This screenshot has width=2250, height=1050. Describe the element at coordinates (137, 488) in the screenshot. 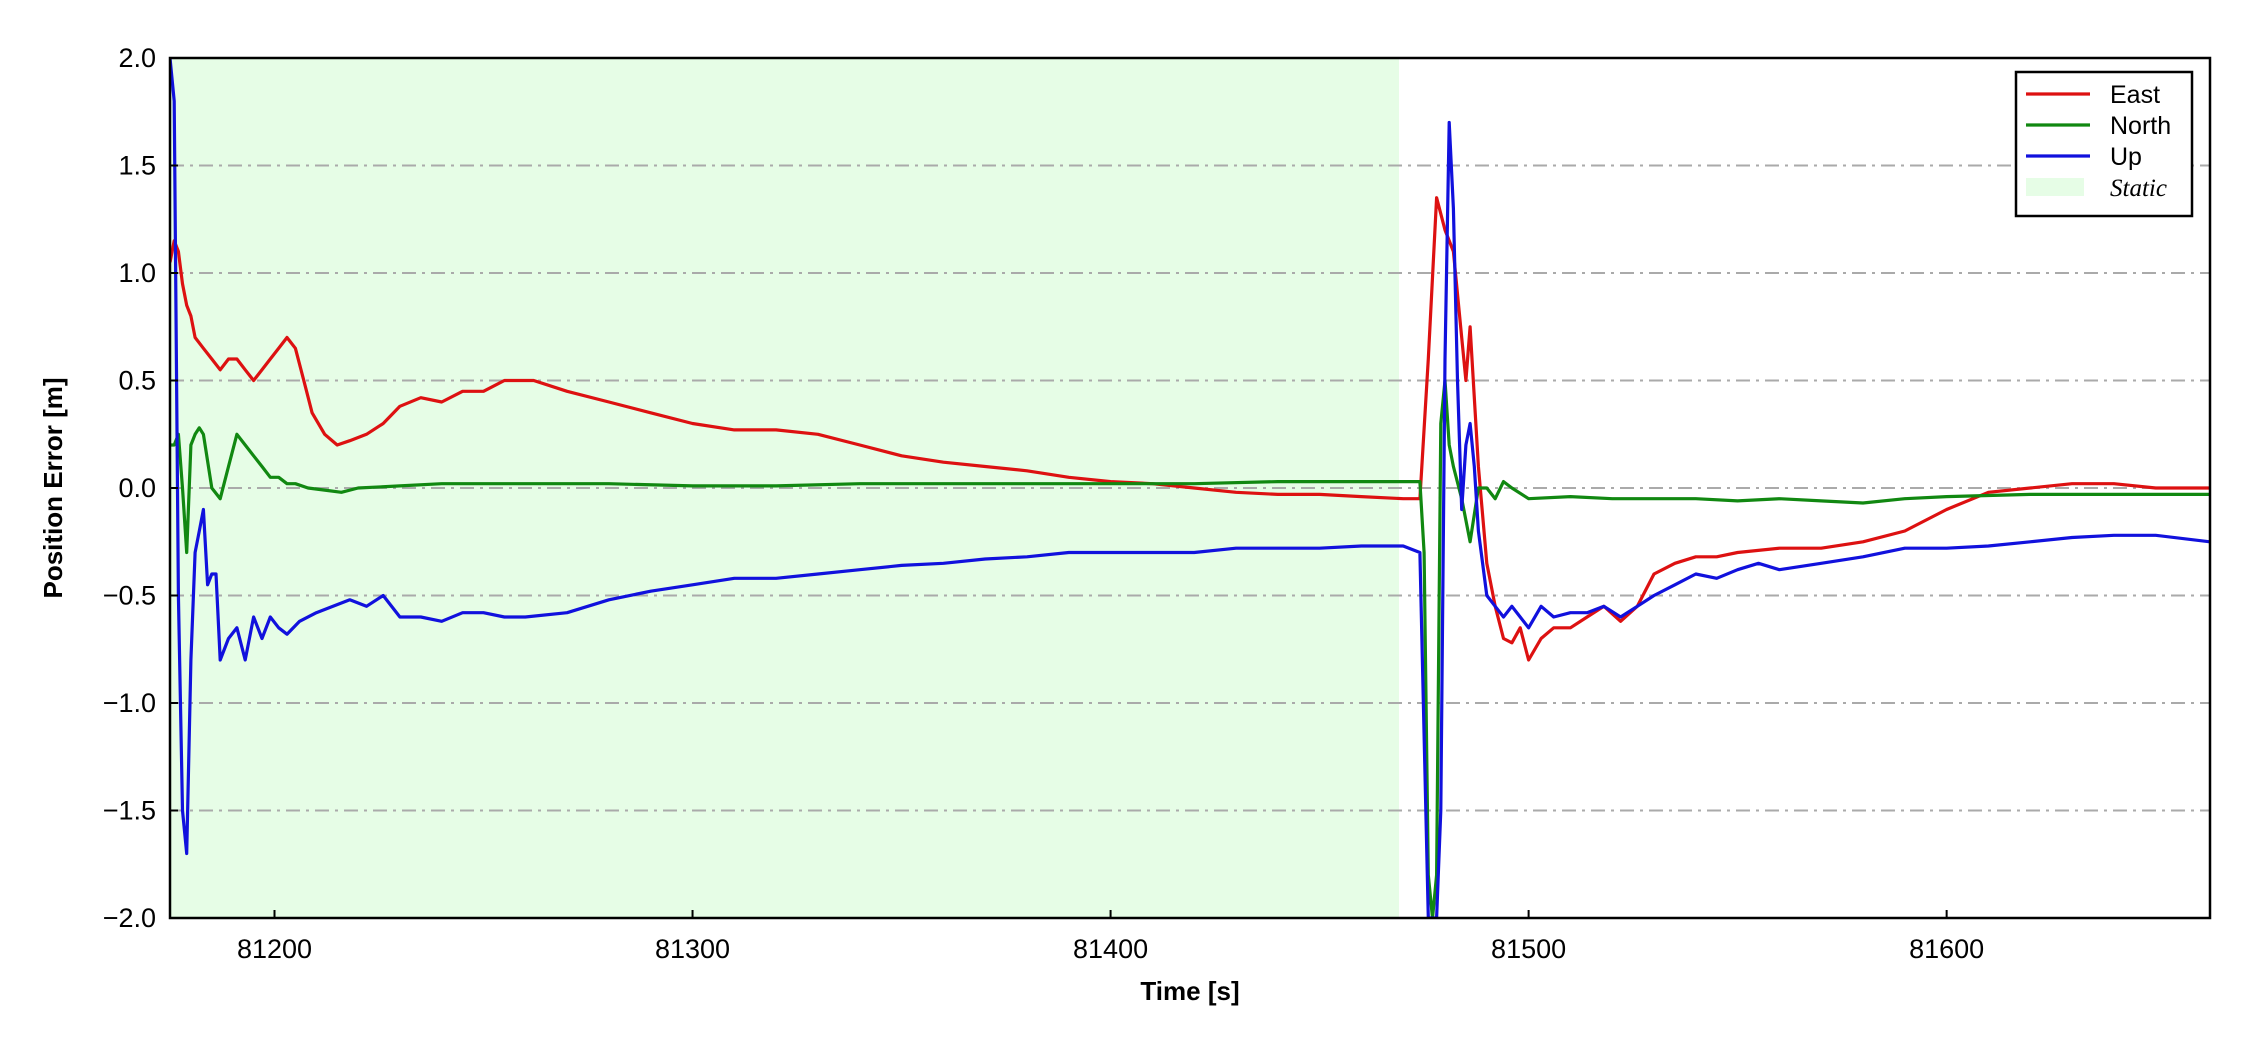

I see `y-tick-label: 0.0` at that location.